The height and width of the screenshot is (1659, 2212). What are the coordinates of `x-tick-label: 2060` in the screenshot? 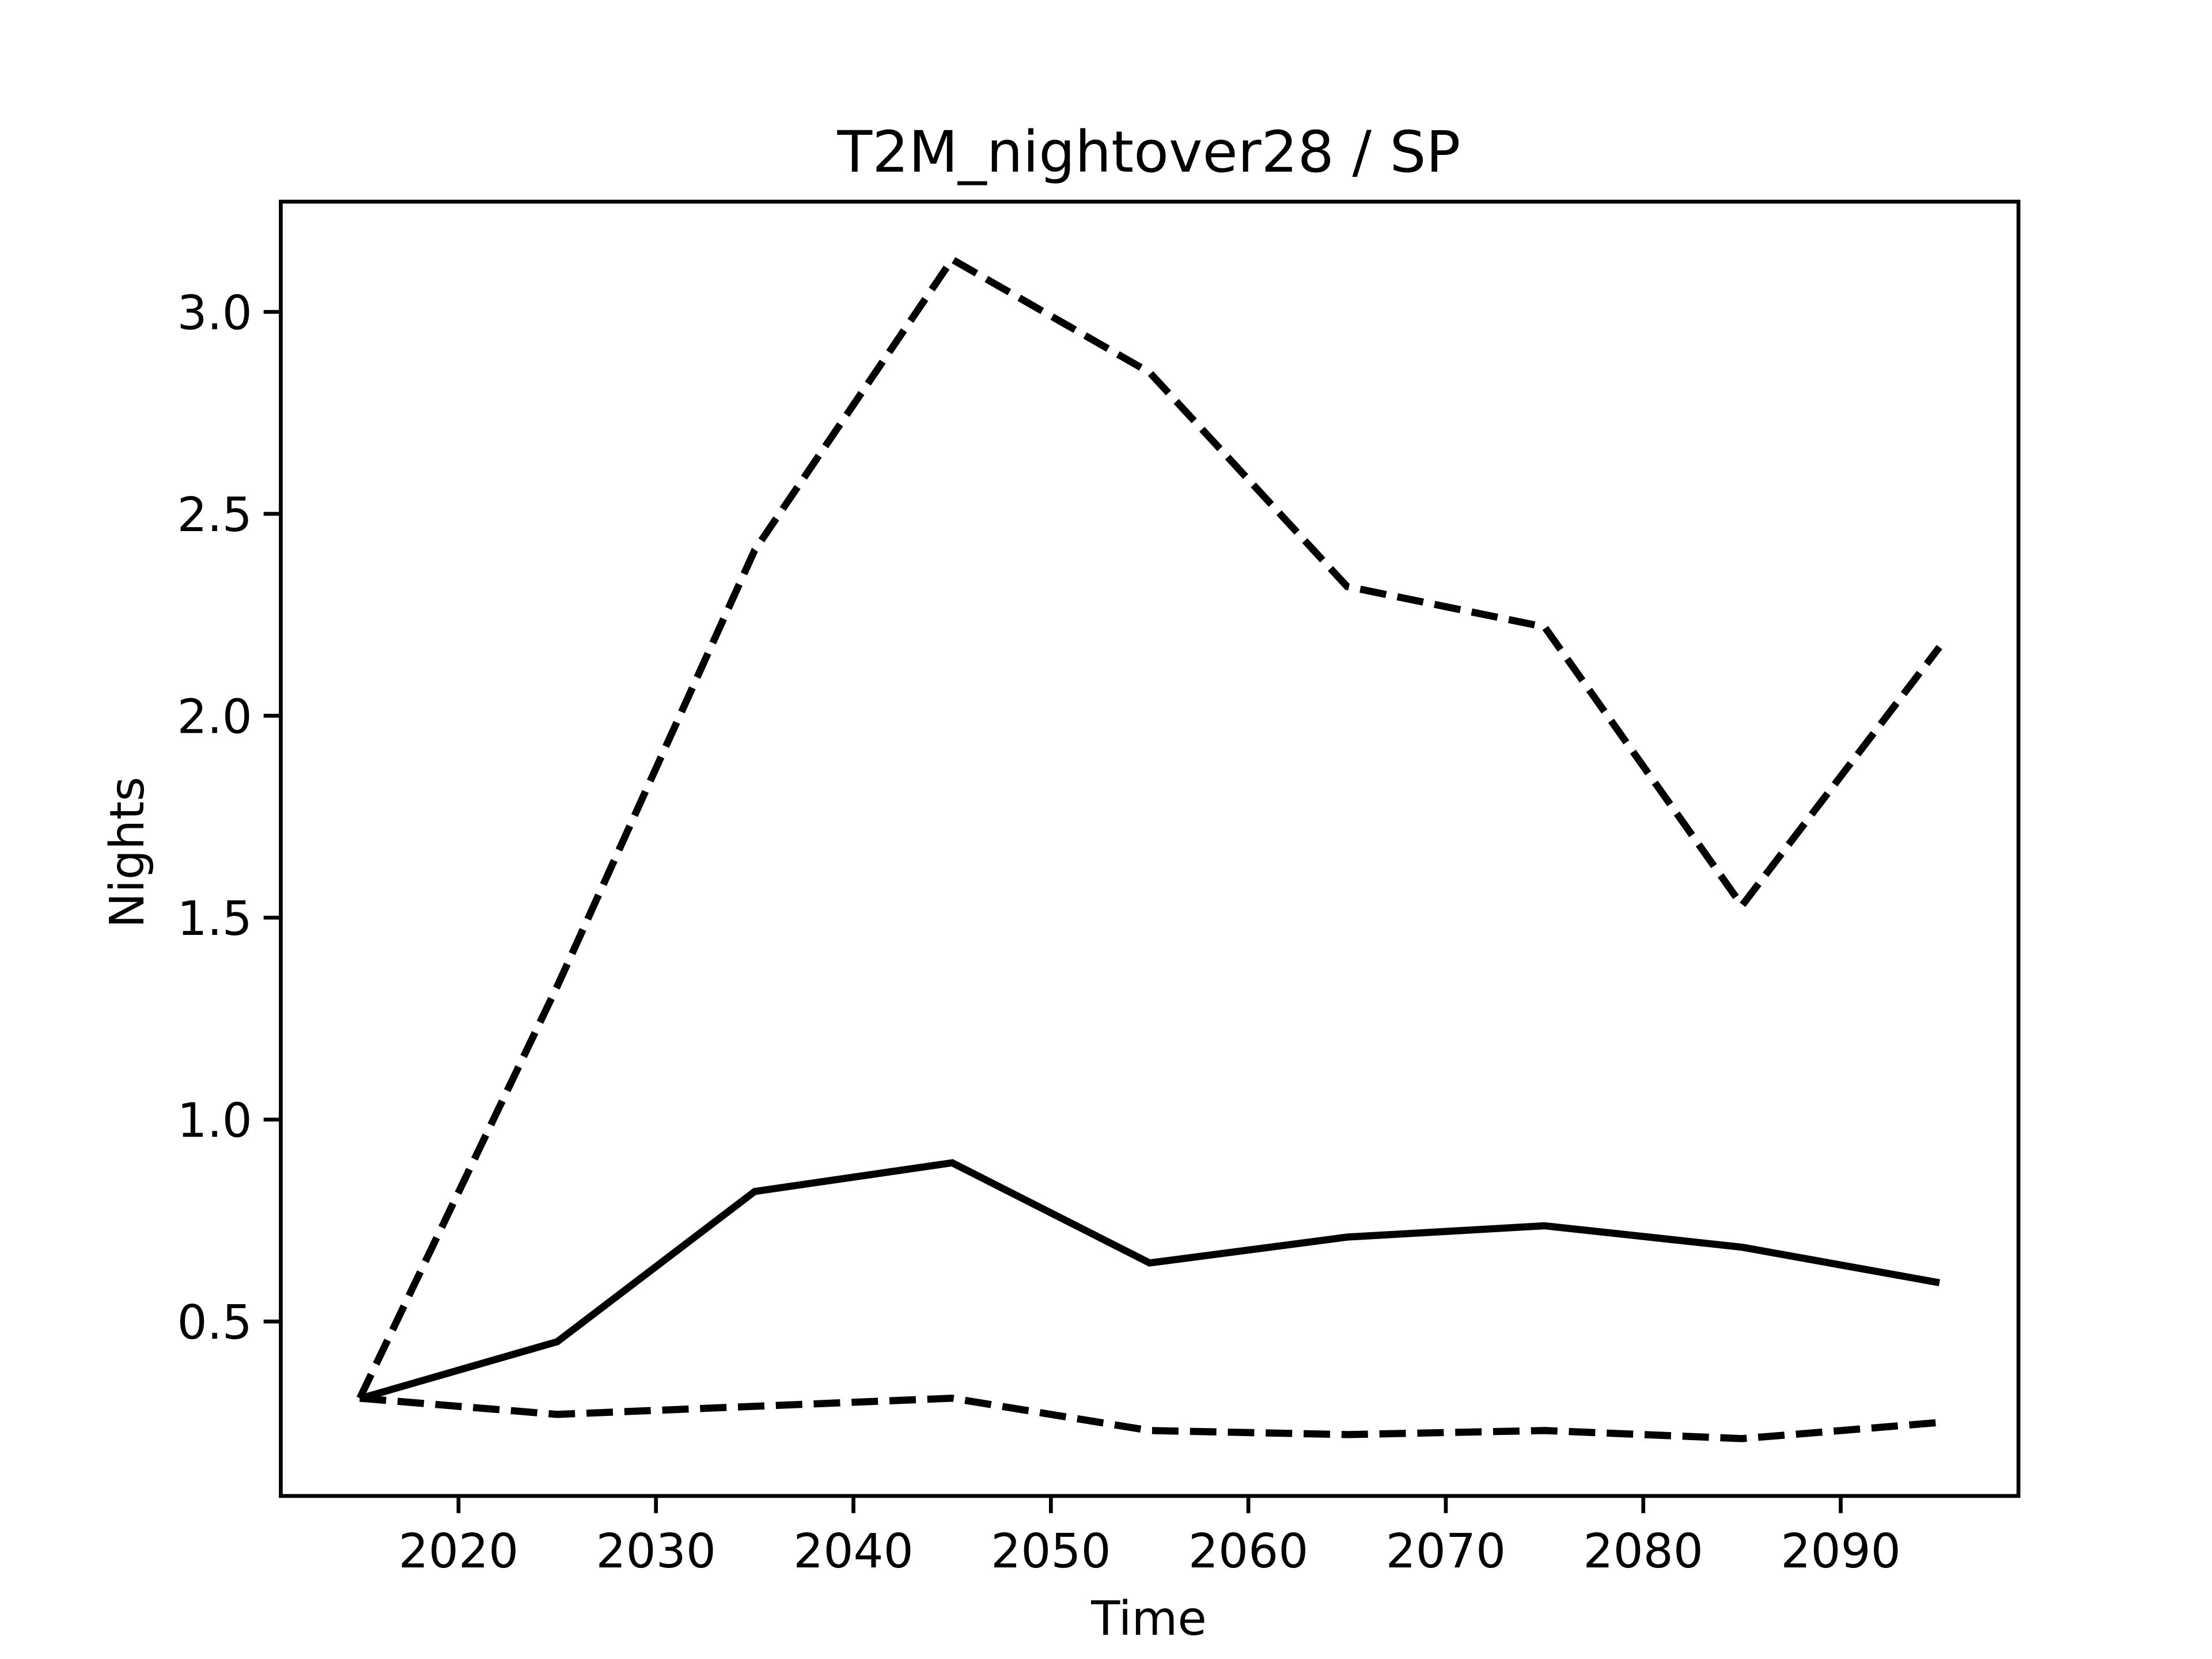 It's located at (1248, 1551).